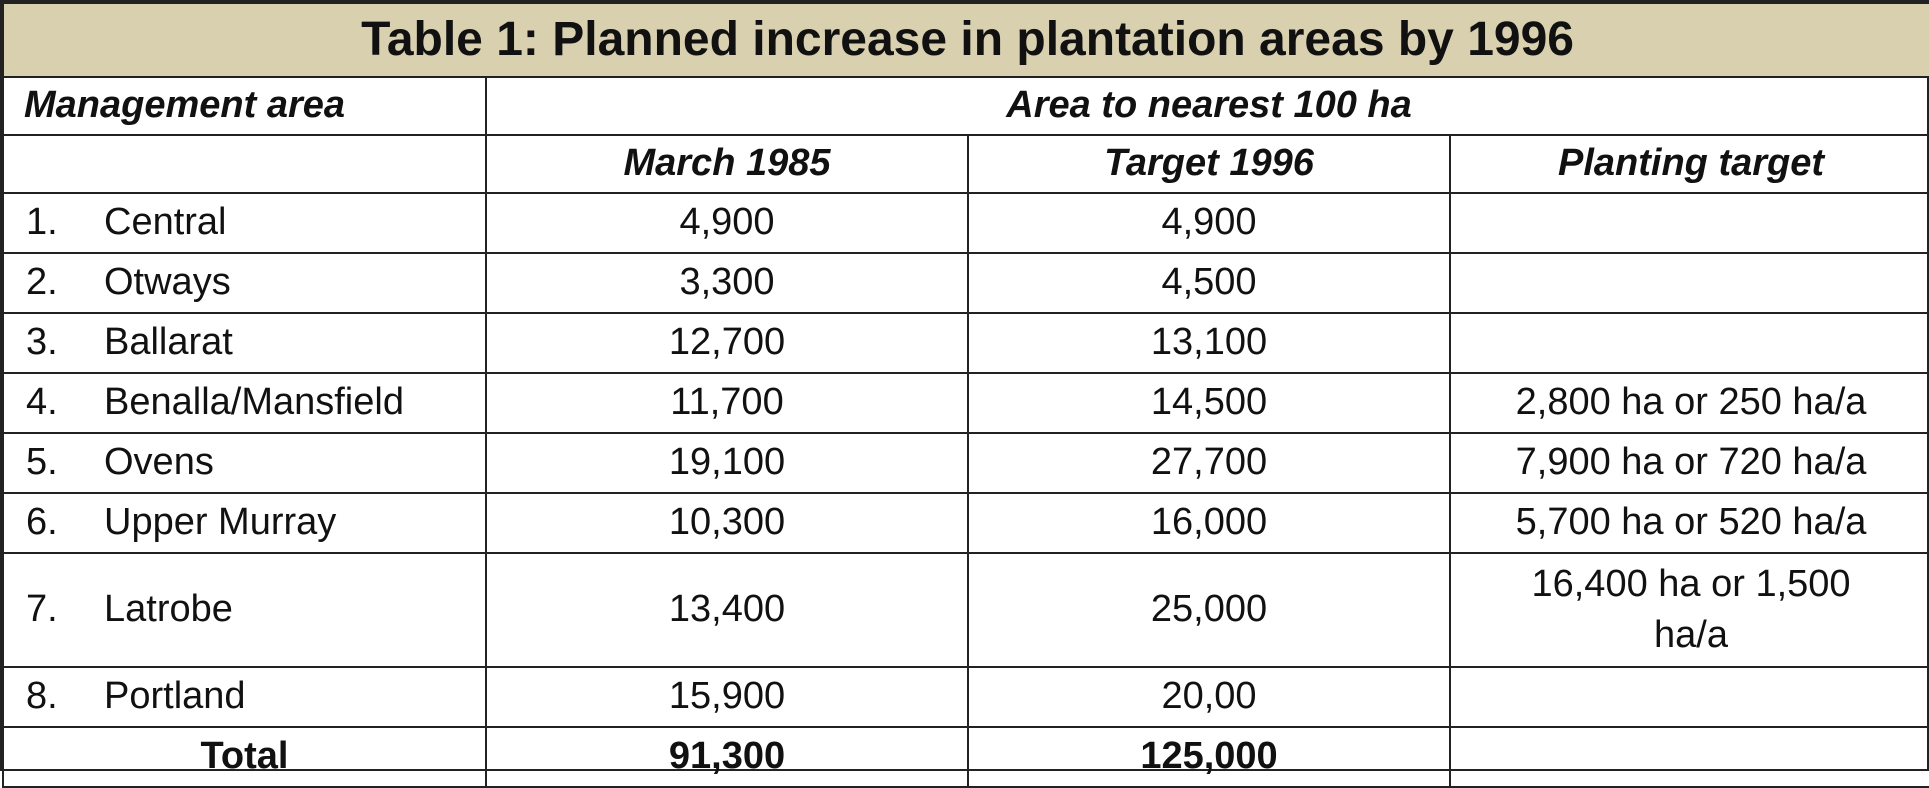 This screenshot has width=1929, height=788. What do you see at coordinates (1688, 164) in the screenshot?
I see `header-planting-target: Planting target` at bounding box center [1688, 164].